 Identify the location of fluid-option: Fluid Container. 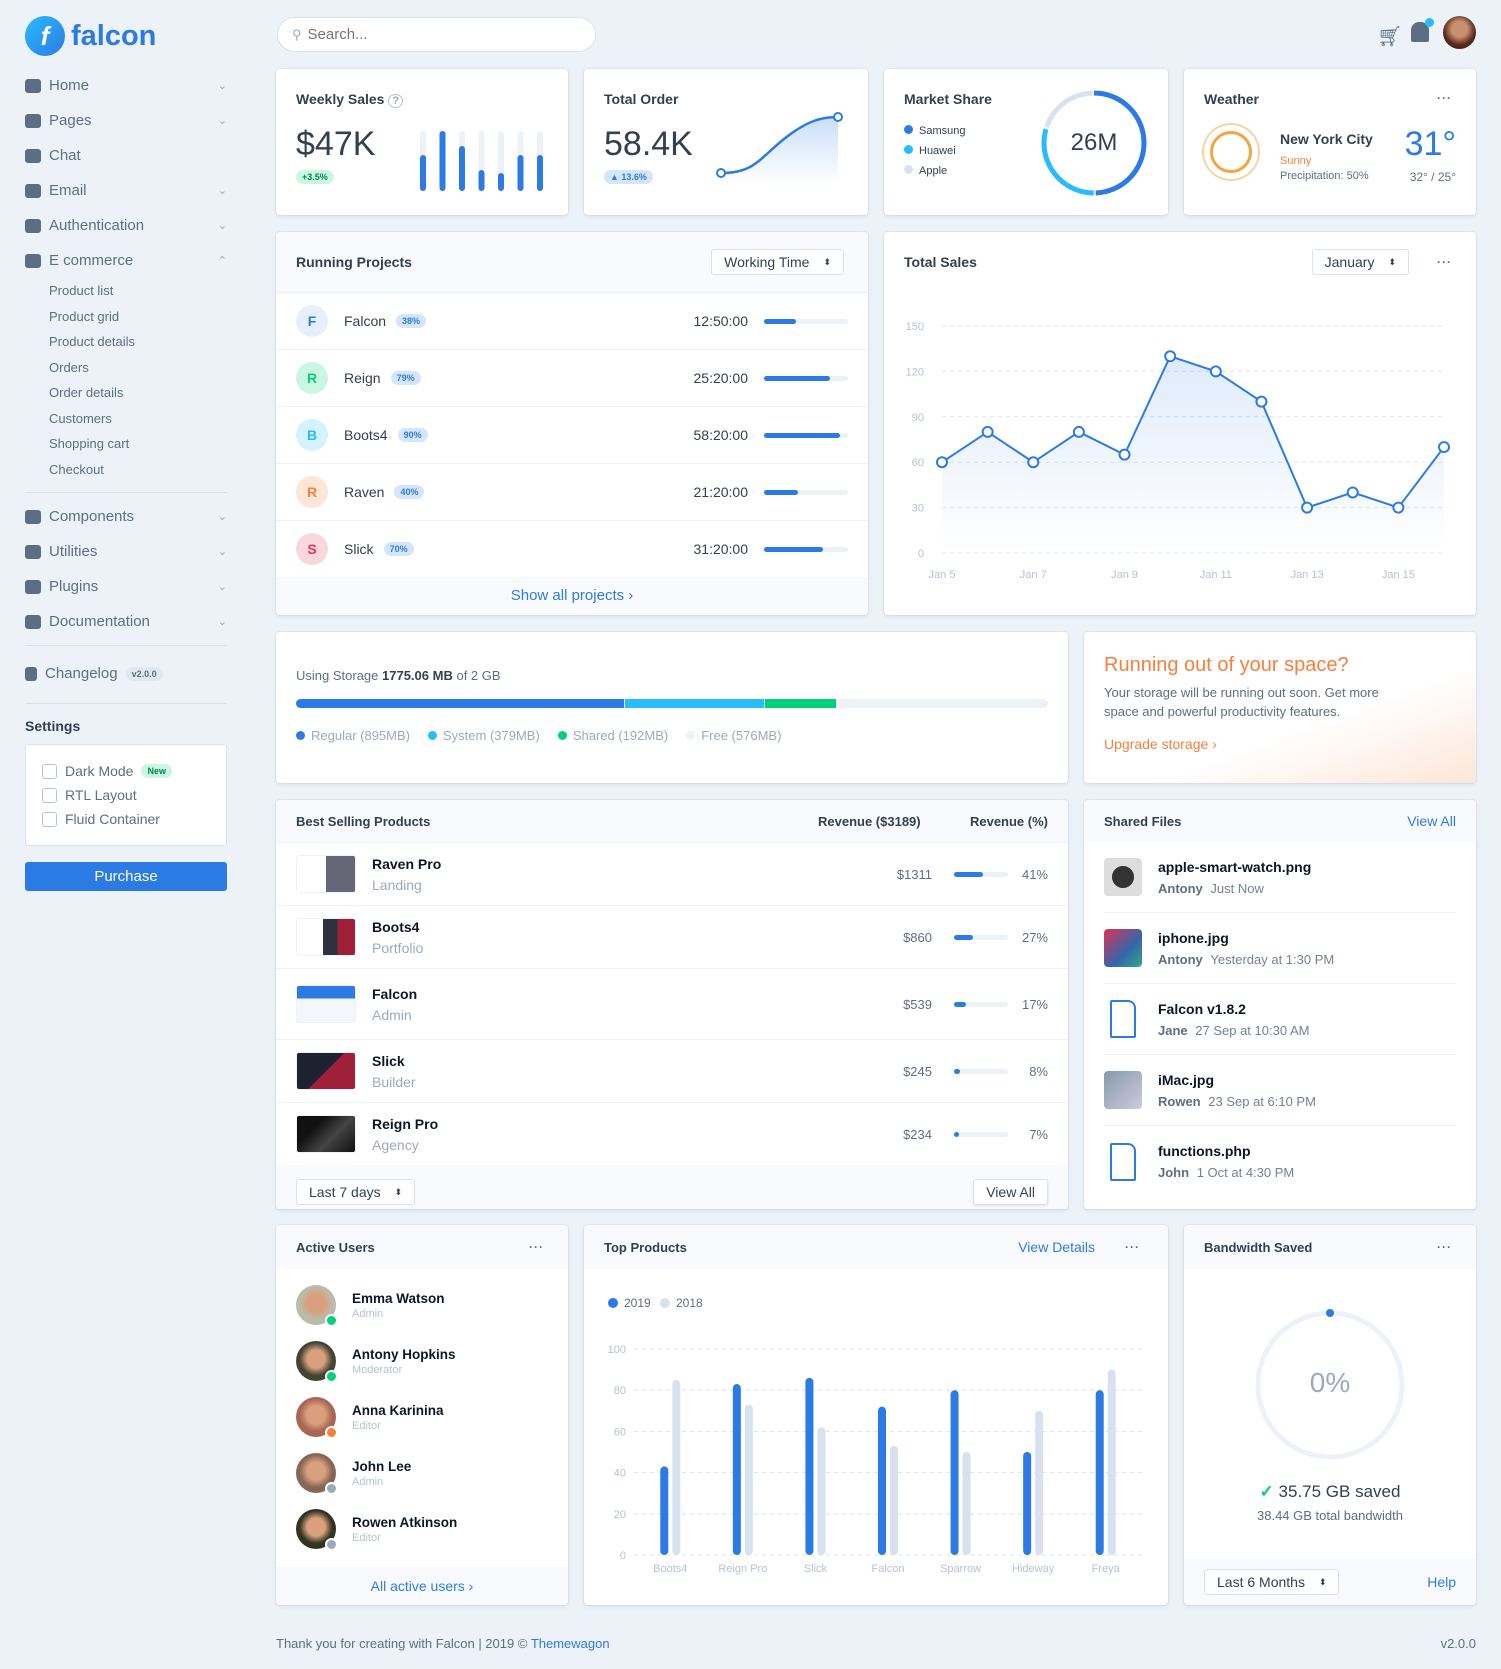
(126, 819).